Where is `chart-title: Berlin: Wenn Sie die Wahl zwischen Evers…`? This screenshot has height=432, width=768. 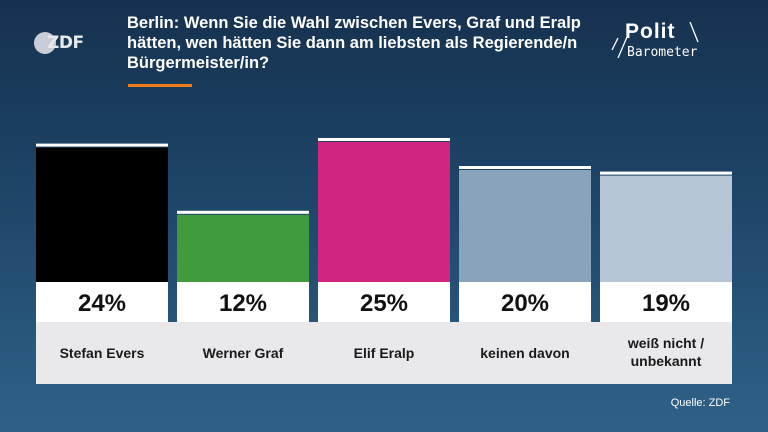 chart-title: Berlin: Wenn Sie die Wahl zwischen Evers… is located at coordinates (354, 43).